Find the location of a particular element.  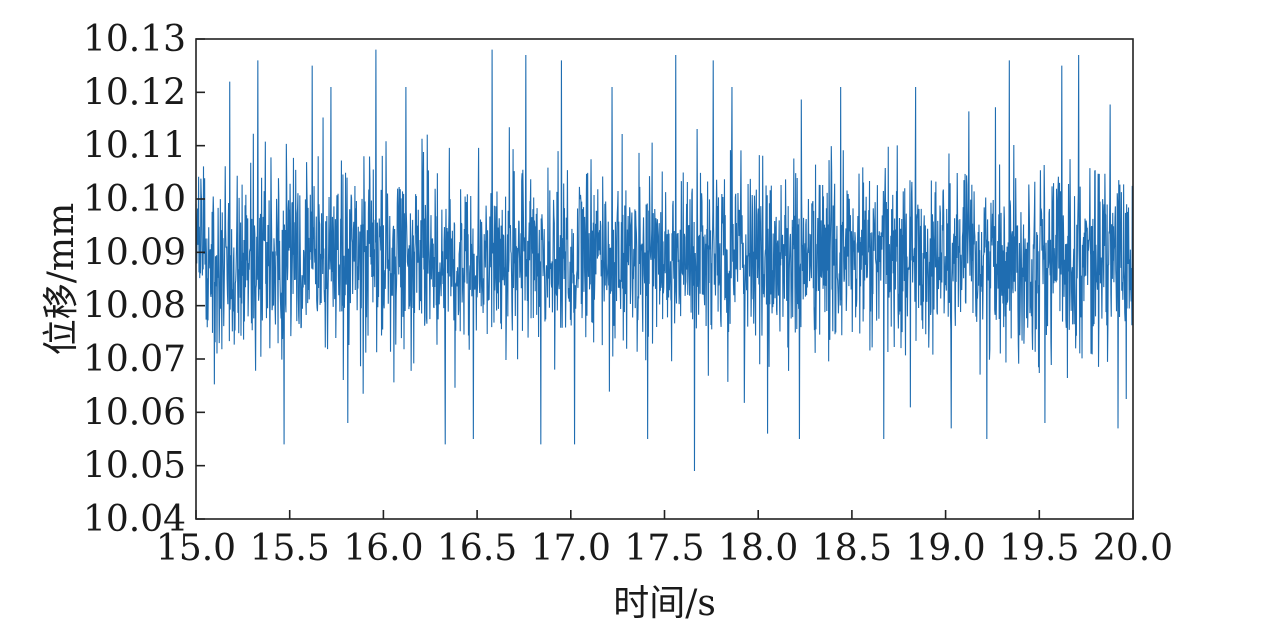

y-tick-label: 10.07 is located at coordinates (134, 359).